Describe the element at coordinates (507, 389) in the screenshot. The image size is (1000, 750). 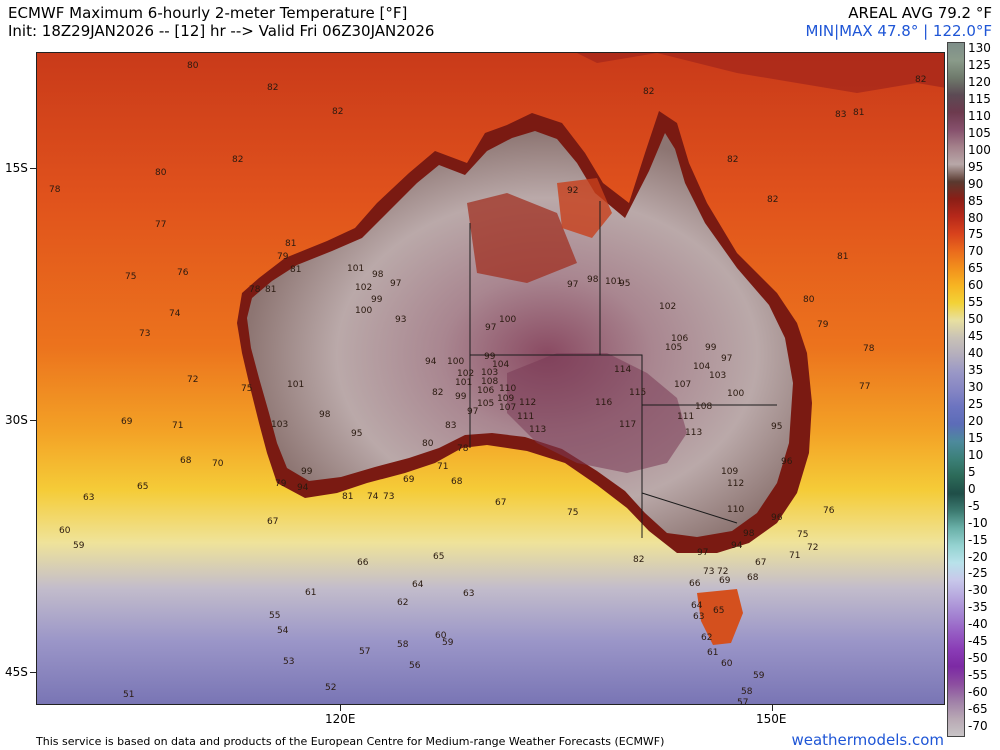
I see `grid-value: 110` at that location.